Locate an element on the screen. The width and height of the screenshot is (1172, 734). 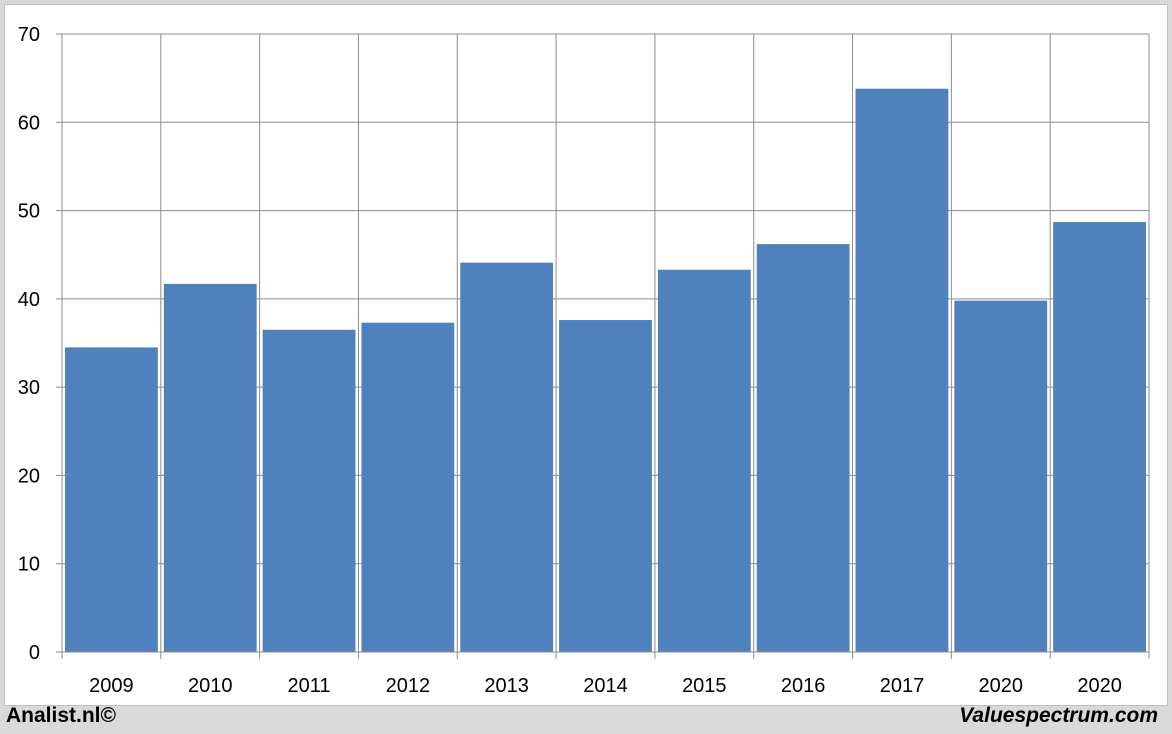
x-tick-label: 2011 is located at coordinates (309, 686).